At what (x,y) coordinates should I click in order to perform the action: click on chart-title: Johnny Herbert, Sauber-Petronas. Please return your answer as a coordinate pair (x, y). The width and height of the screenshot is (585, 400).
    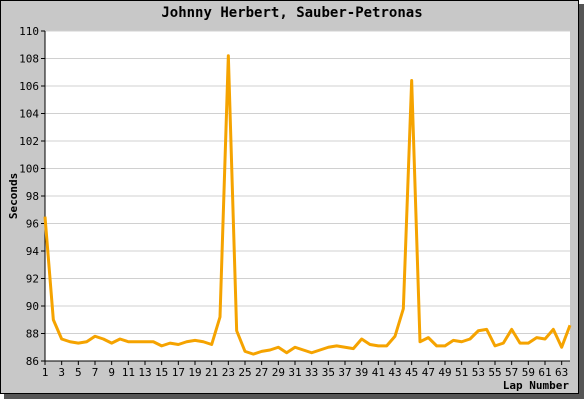
    Looking at the image, I should click on (291, 13).